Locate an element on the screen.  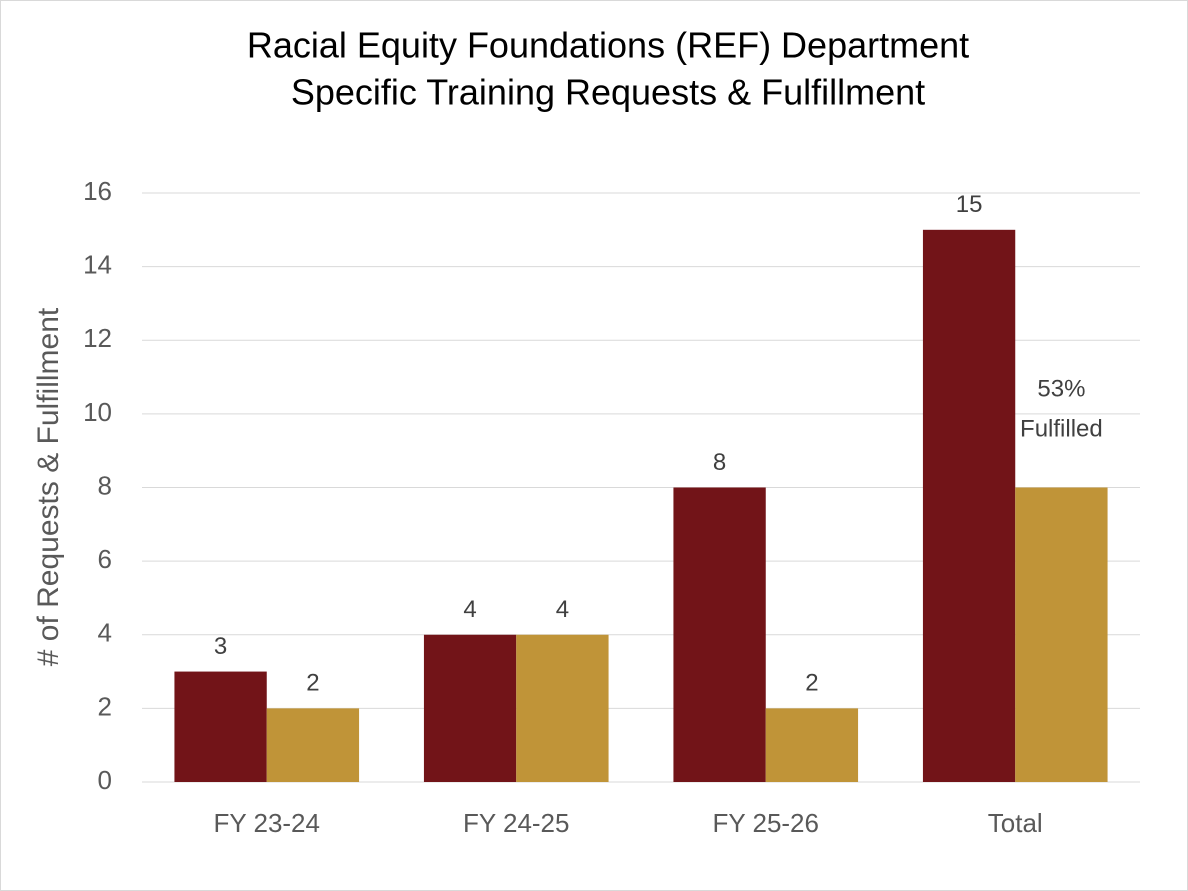
x-tick-label: FY 25-26 is located at coordinates (766, 823).